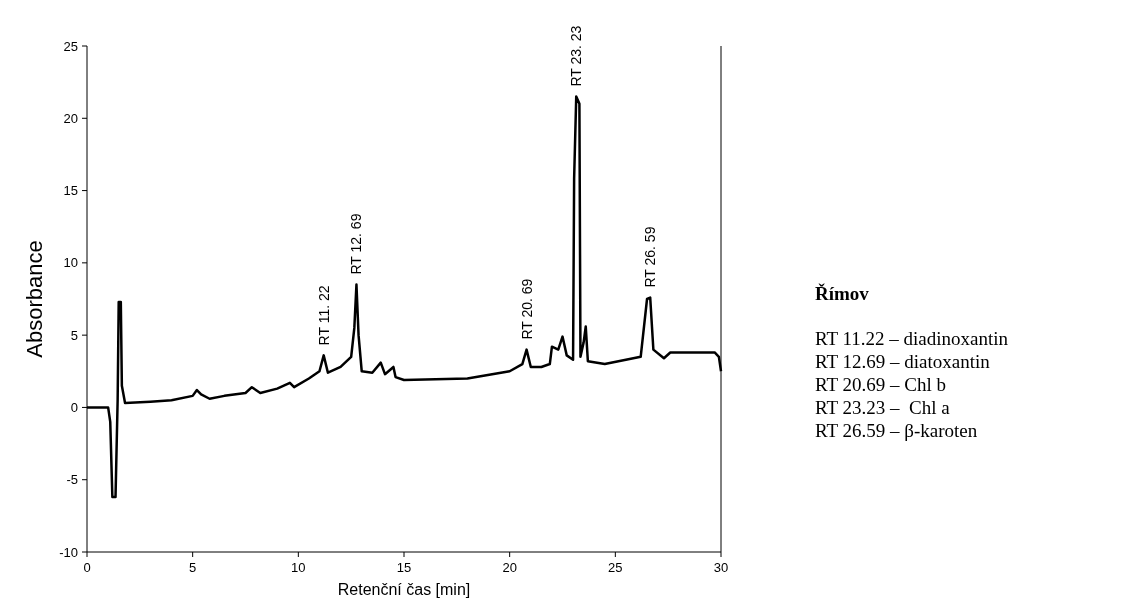 The width and height of the screenshot is (1133, 607). I want to click on annotation: RT 23. 23, so click(576, 56).